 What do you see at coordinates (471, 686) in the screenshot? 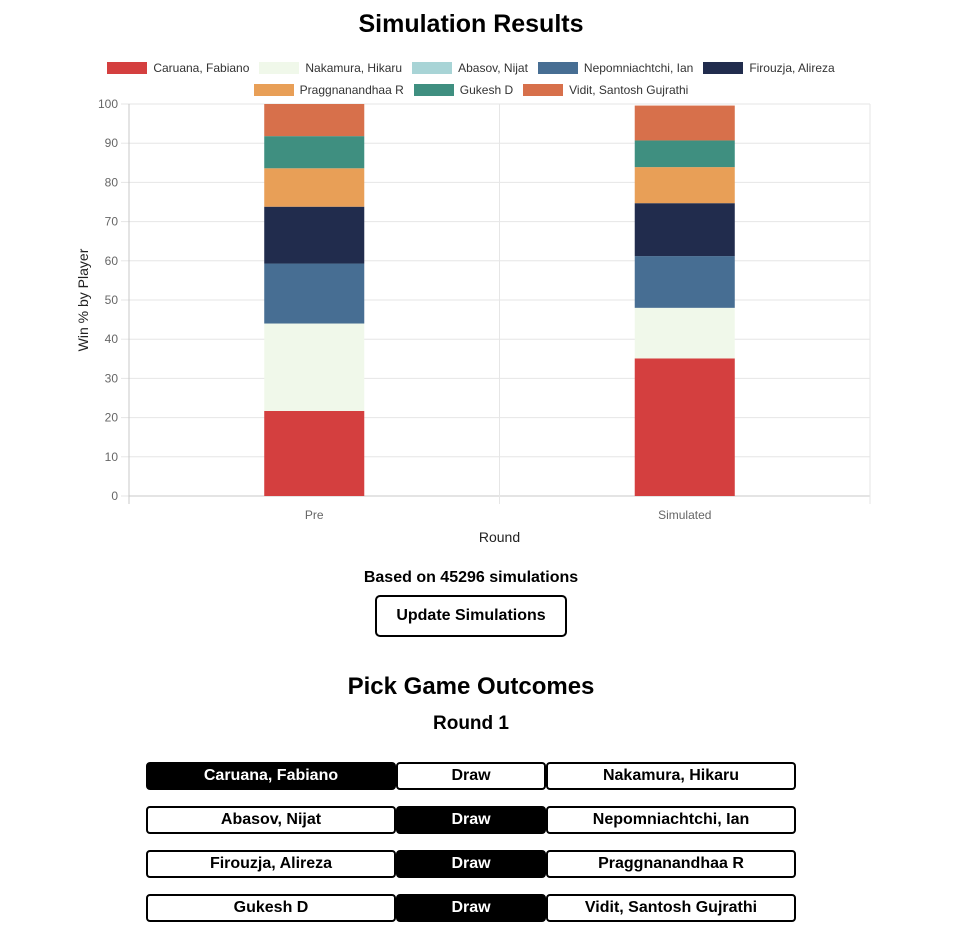
I see `pick-outcomes-title: Pick Game Outcomes` at bounding box center [471, 686].